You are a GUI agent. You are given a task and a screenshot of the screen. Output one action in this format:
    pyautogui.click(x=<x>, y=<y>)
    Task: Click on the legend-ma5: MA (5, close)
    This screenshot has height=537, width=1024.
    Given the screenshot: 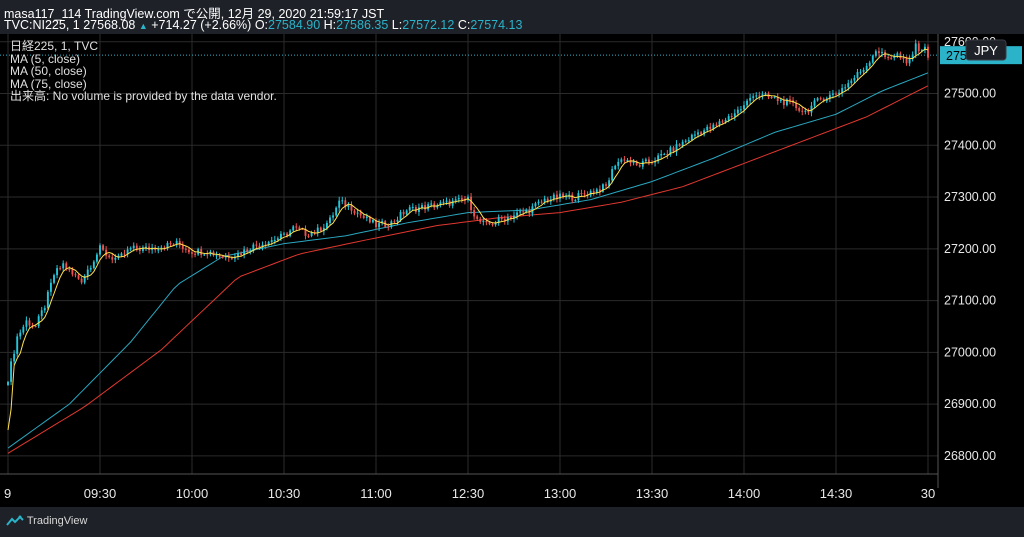 What is the action you would take?
    pyautogui.click(x=45, y=58)
    